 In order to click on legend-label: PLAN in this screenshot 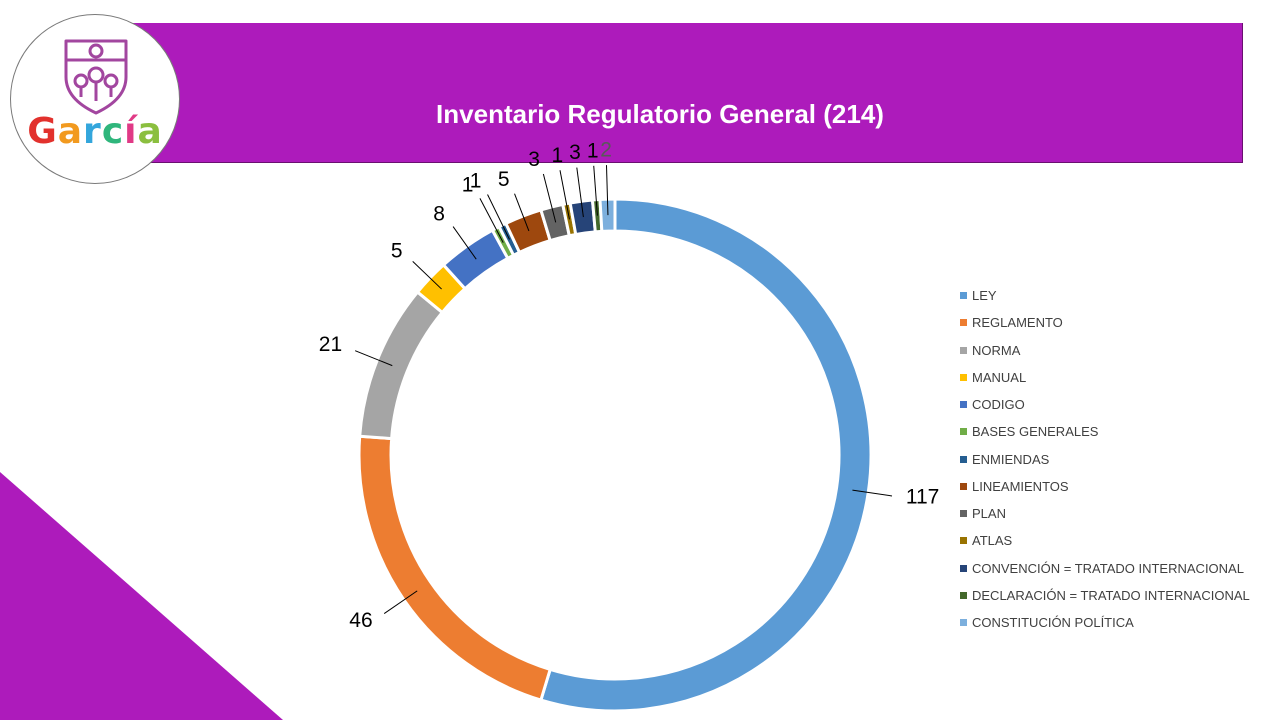, I will do `click(989, 514)`.